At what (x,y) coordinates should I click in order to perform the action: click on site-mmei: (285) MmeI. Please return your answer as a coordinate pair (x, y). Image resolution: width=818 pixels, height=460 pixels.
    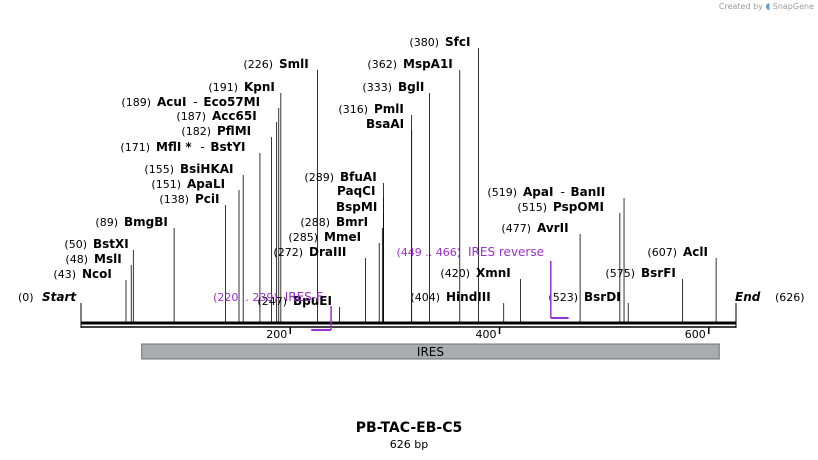
    Looking at the image, I should click on (324, 237).